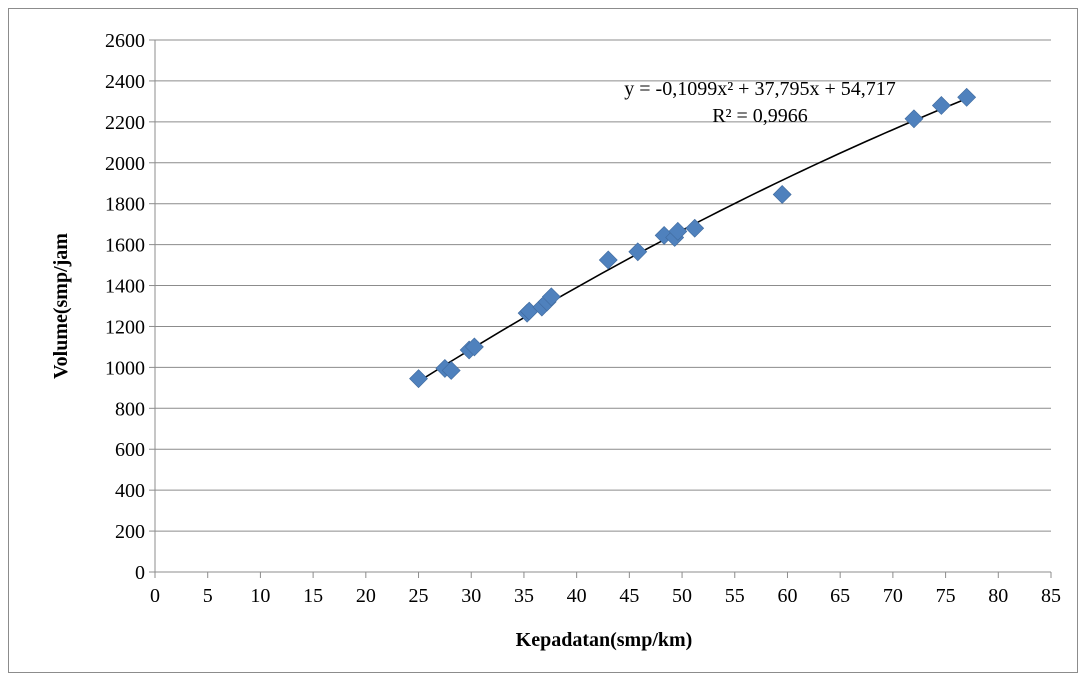 This screenshot has width=1088, height=682. What do you see at coordinates (787, 596) in the screenshot?
I see `x-tick-label-12: 60` at bounding box center [787, 596].